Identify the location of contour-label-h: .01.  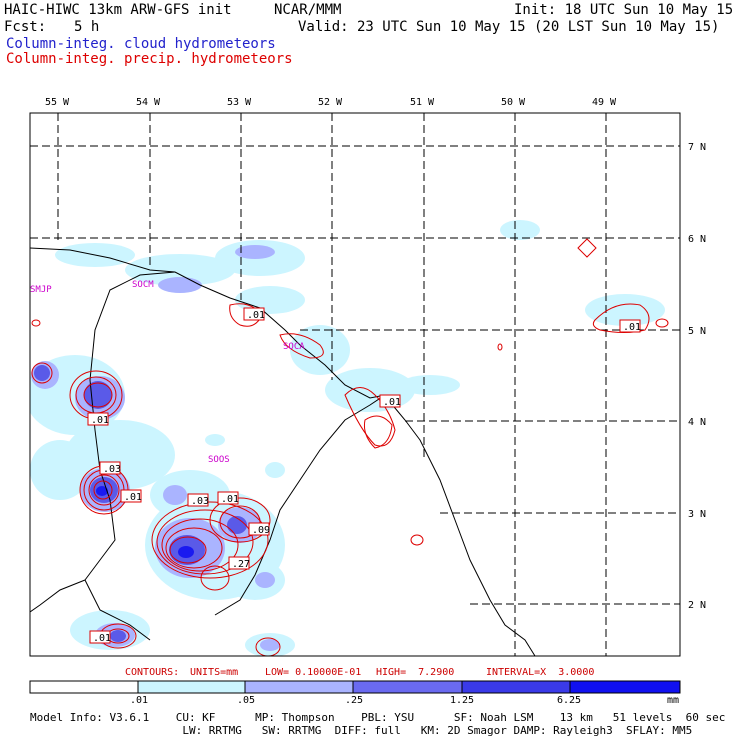
(228, 498).